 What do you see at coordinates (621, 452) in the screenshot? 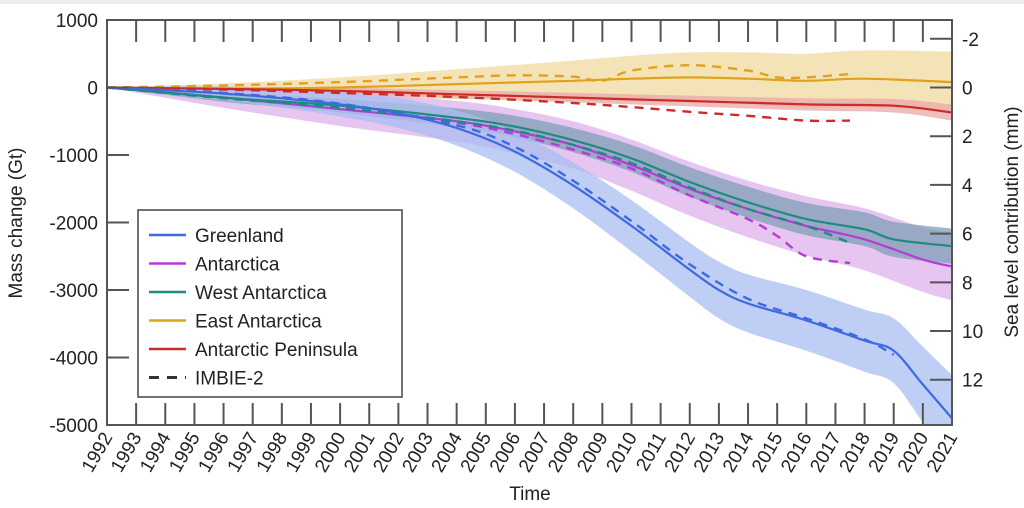
I see `x-tick-label: 2010` at bounding box center [621, 452].